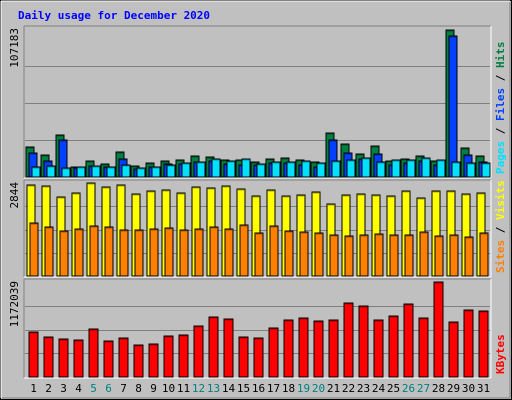 This screenshot has height=400, width=512. I want to click on x-tick-day-3: 3, so click(63, 388).